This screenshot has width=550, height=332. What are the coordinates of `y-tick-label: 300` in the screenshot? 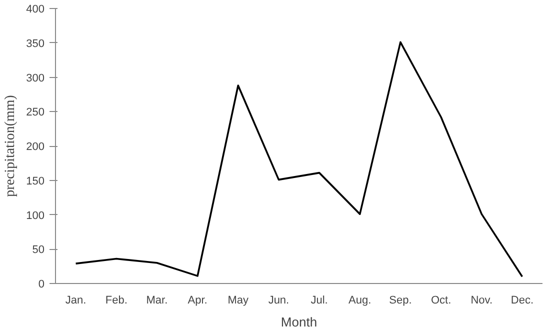 It's located at (35, 78).